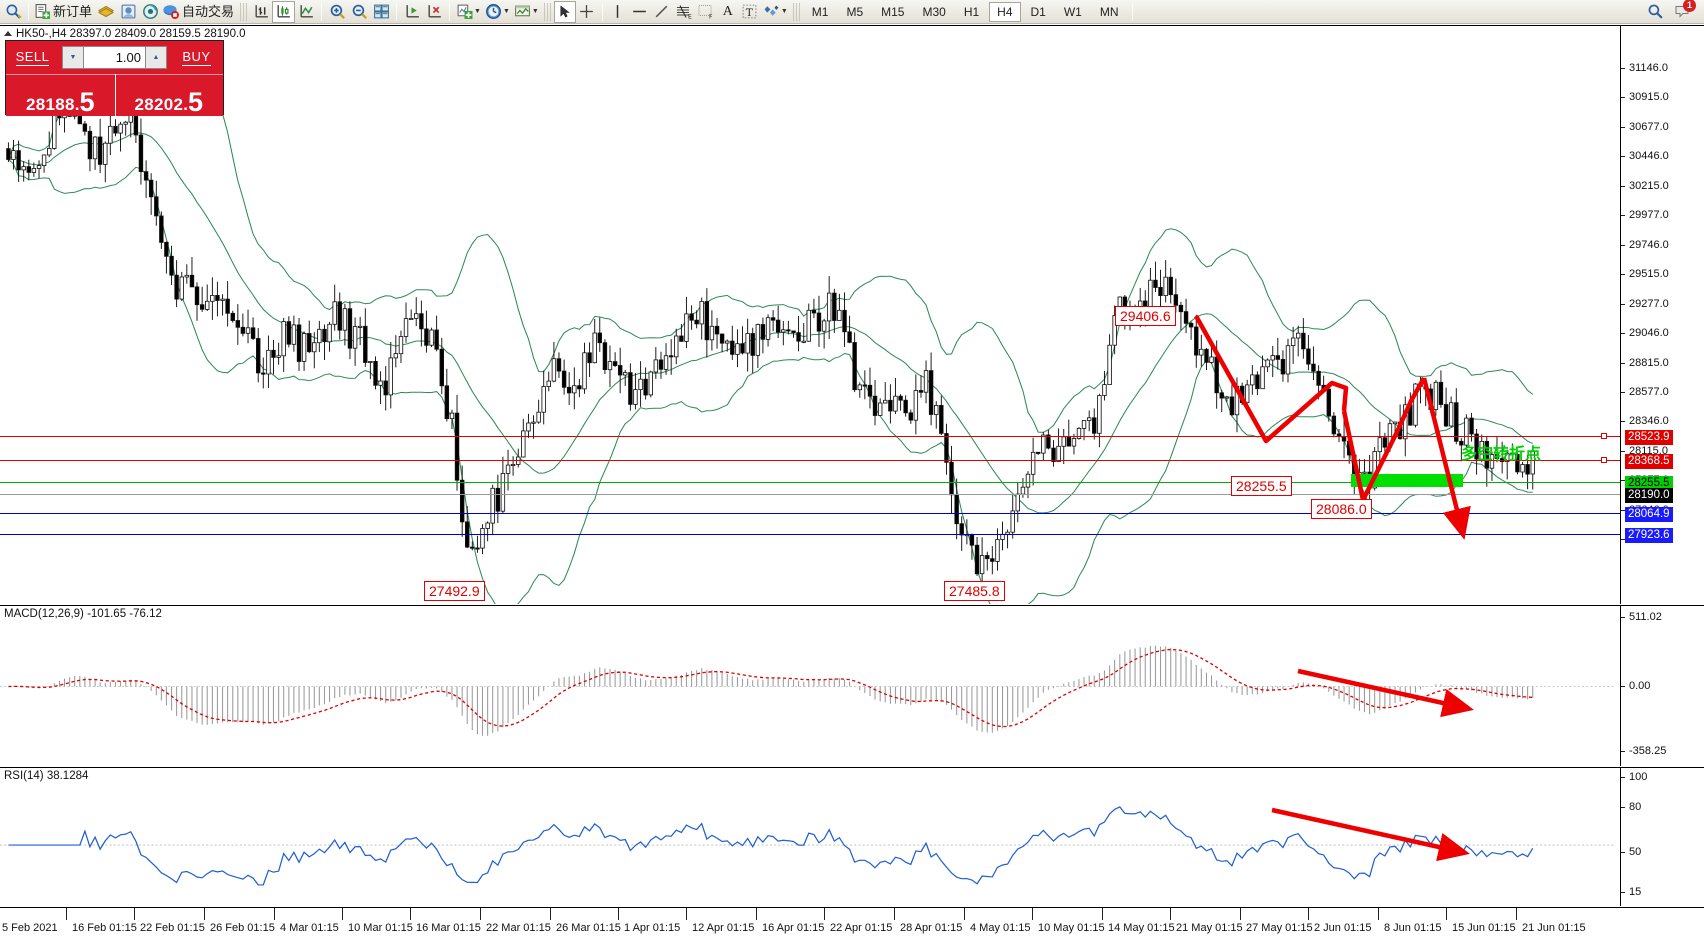  I want to click on new-order-button: 新订单, so click(64, 12).